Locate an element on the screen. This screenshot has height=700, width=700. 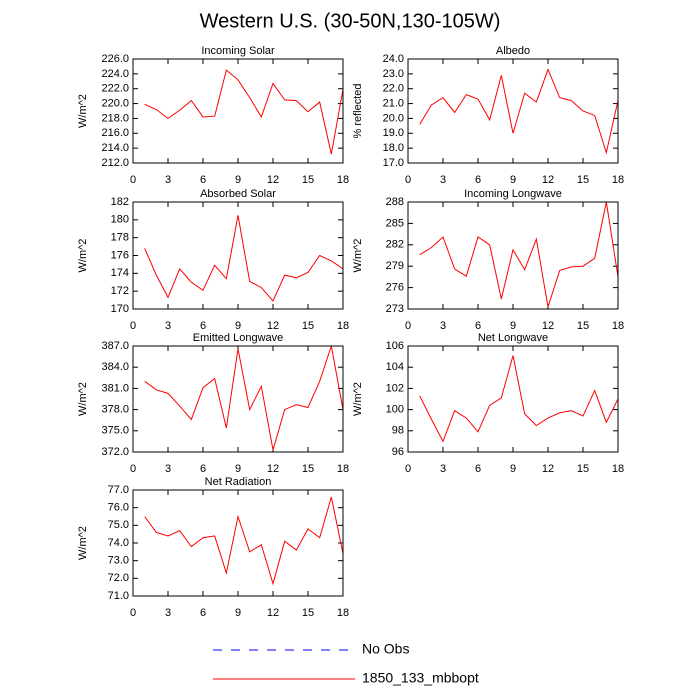
y-tick-label: 384.0 is located at coordinates (115, 367).